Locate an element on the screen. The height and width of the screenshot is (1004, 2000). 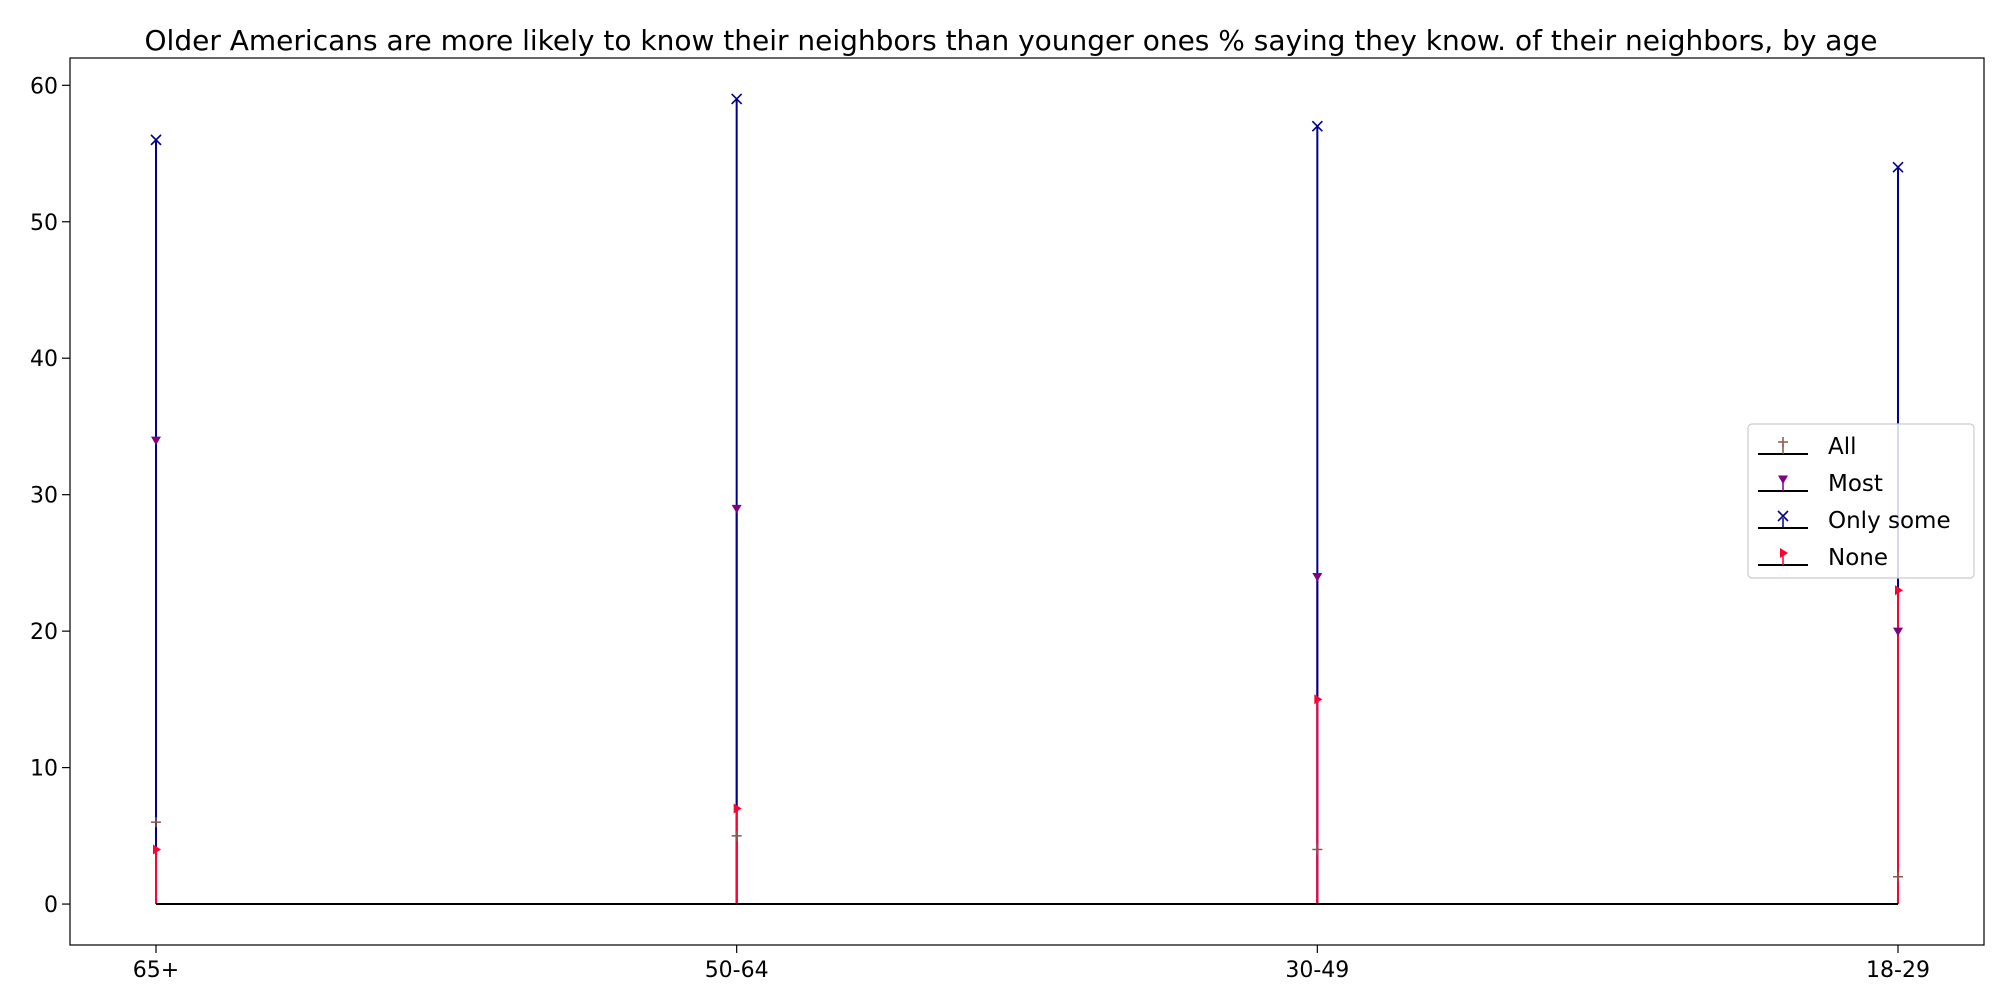
legend-entry: Only some is located at coordinates (1854, 521).